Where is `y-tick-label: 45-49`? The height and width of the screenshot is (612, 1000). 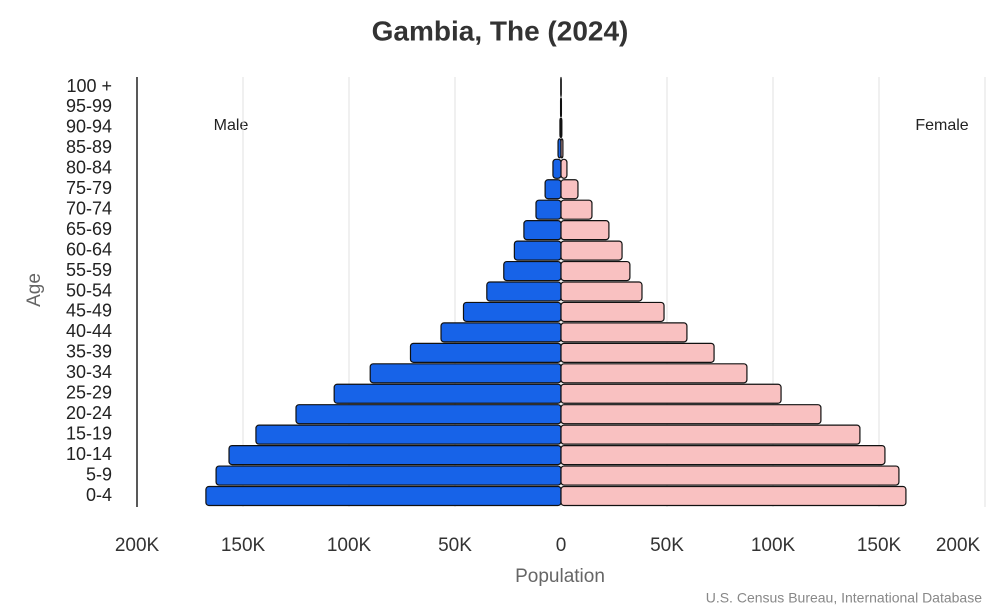 y-tick-label: 45-49 is located at coordinates (89, 311).